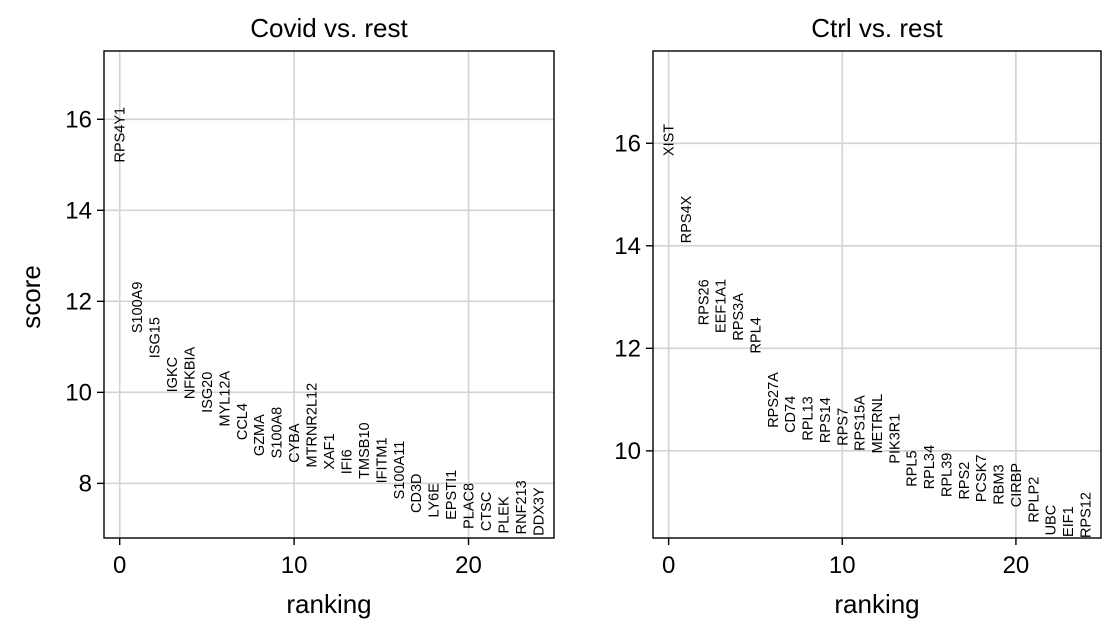 The height and width of the screenshot is (637, 1118). Describe the element at coordinates (260, 435) in the screenshot. I see `gene-label: GZMA` at that location.